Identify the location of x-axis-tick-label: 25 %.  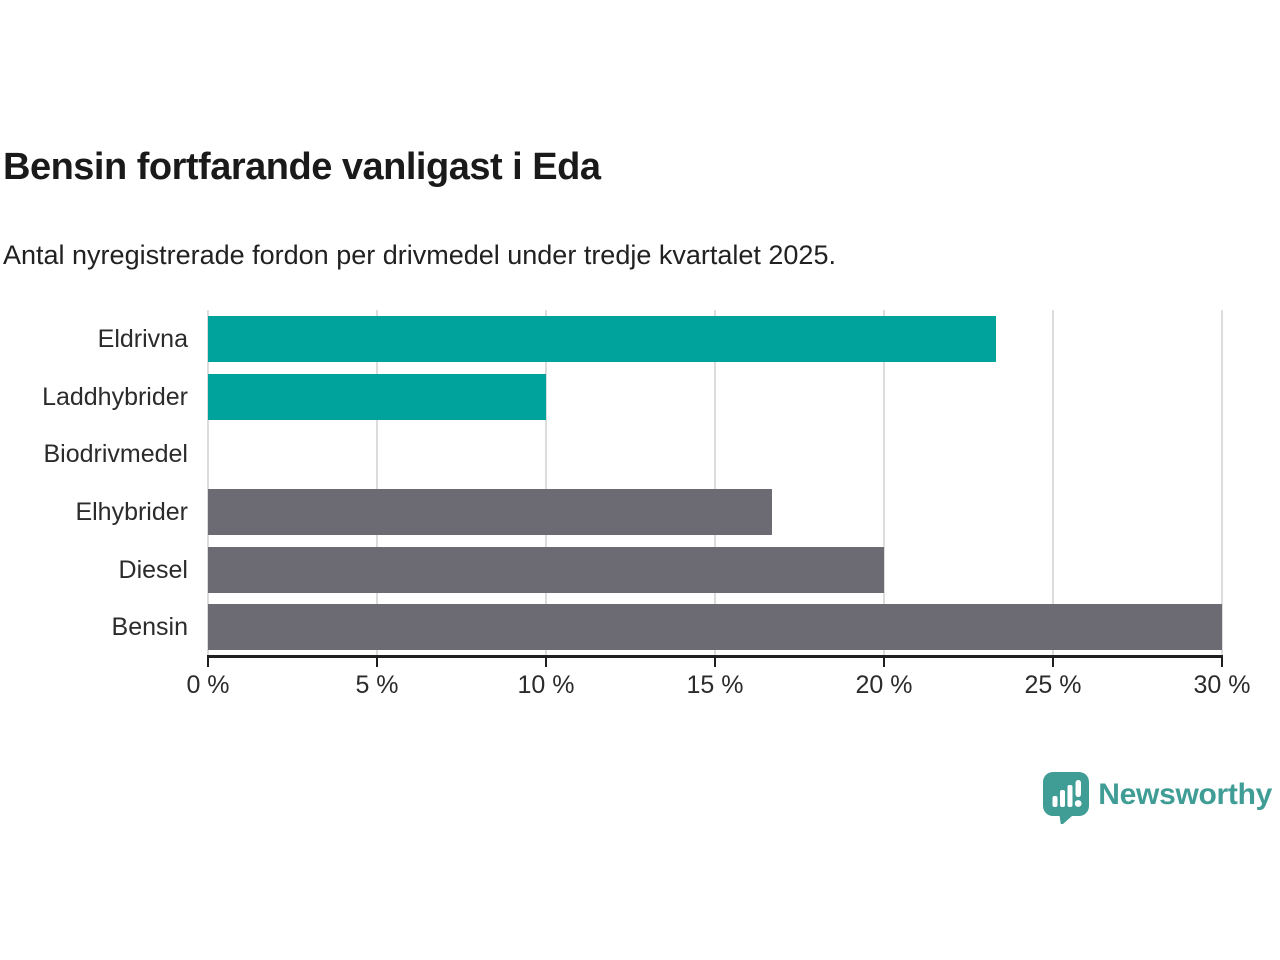
(1053, 685).